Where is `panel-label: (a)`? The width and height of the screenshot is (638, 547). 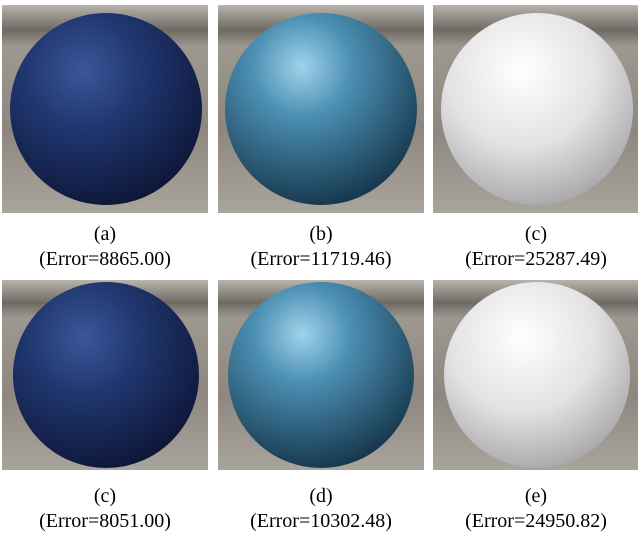 panel-label: (a) is located at coordinates (105, 234).